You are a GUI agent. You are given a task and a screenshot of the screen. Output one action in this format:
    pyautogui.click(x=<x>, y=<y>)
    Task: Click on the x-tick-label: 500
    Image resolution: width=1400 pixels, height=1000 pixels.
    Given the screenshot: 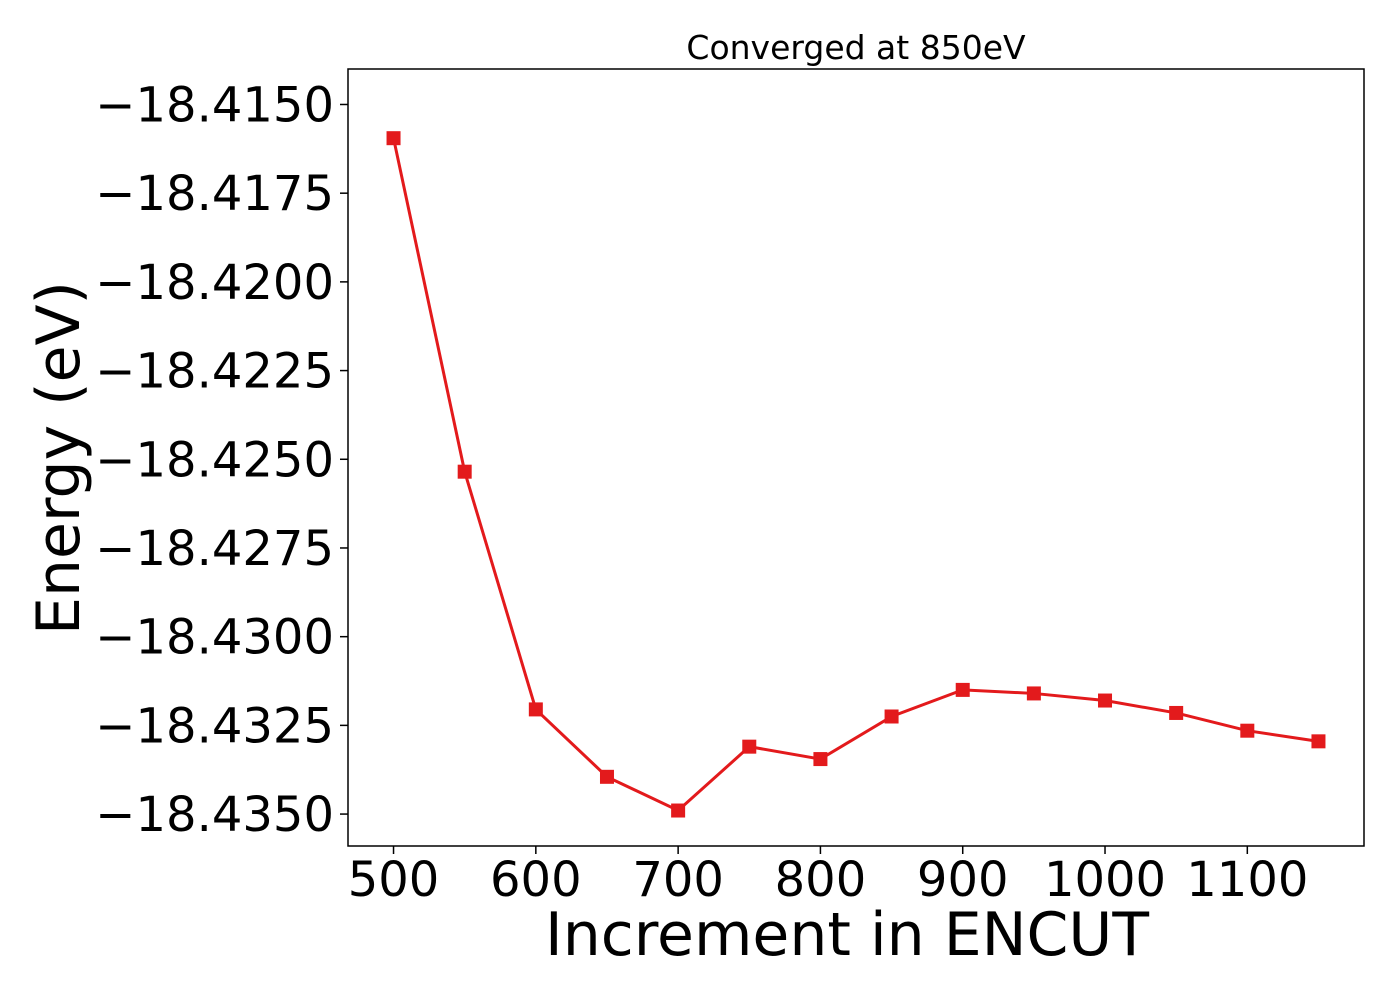 What is the action you would take?
    pyautogui.click(x=394, y=880)
    